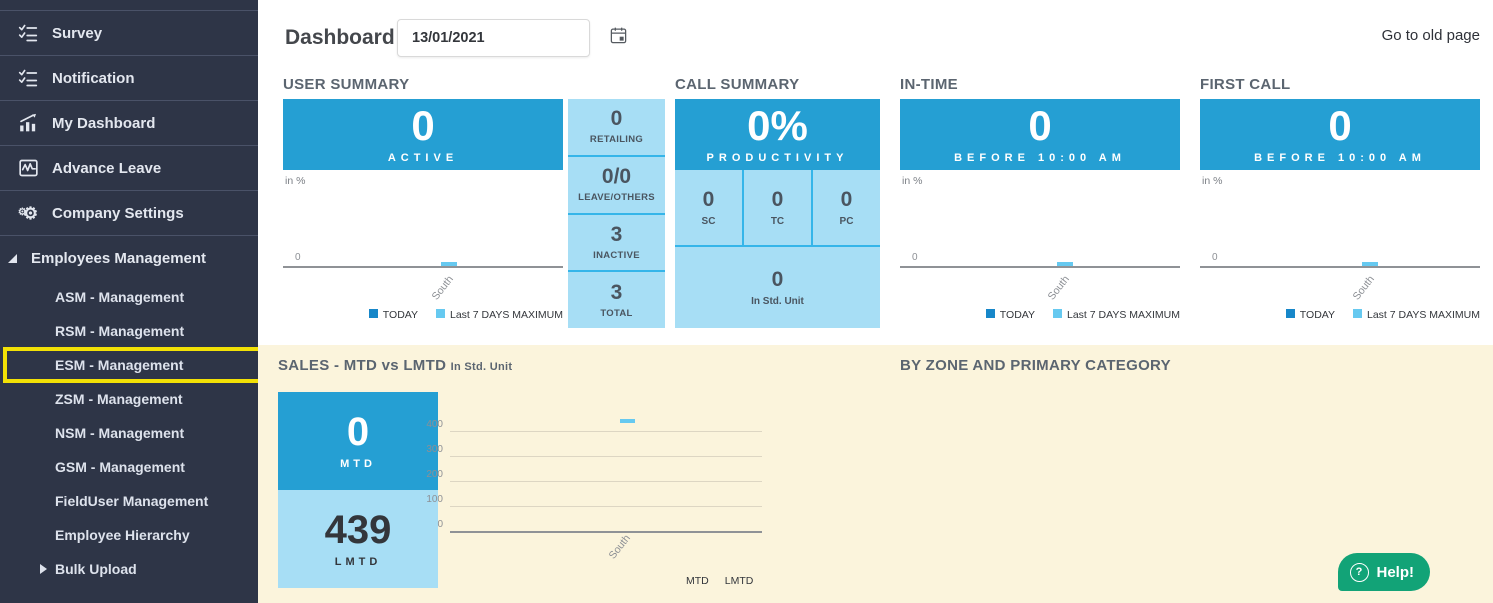 The width and height of the screenshot is (1493, 603). What do you see at coordinates (129, 331) in the screenshot?
I see `sidebar-subitem-rsm-management: RSM - Management` at bounding box center [129, 331].